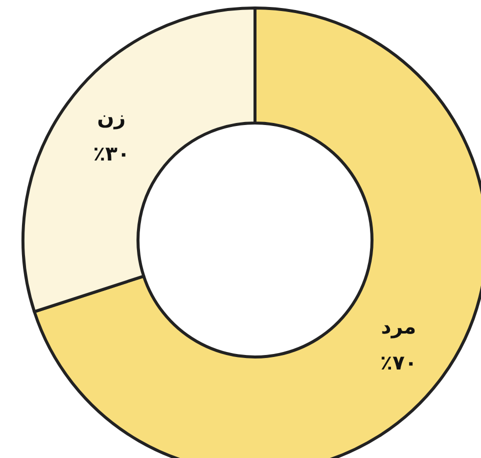 The image size is (481, 458). Describe the element at coordinates (398, 362) in the screenshot. I see `data-label: ٪۷۰` at that location.